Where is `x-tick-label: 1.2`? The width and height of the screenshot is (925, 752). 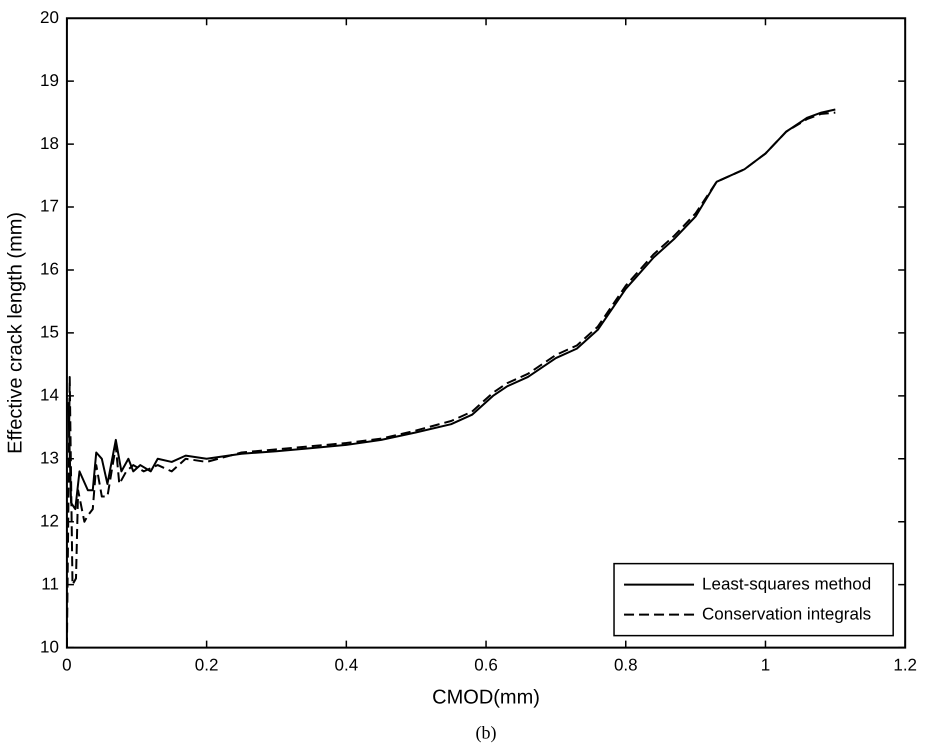
x-tick-label: 1.2 is located at coordinates (905, 664).